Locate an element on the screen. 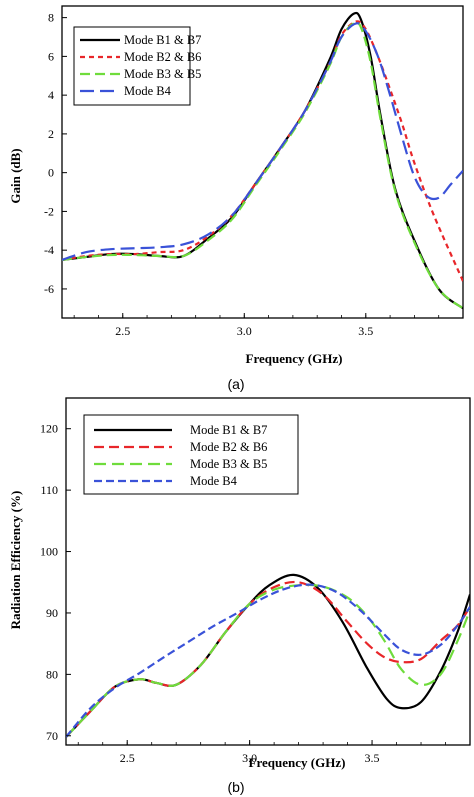 The width and height of the screenshot is (474, 797). y-tick-label-b-3: 90 is located at coordinates (52, 613).